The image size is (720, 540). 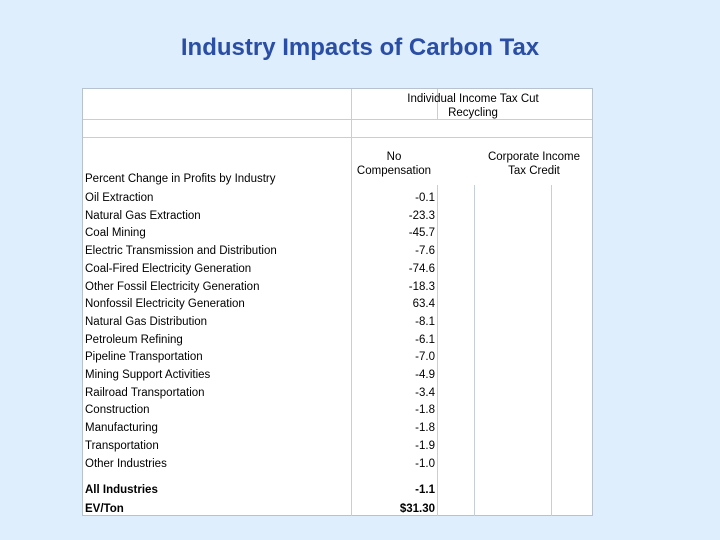 What do you see at coordinates (115, 233) in the screenshot?
I see `industry-label: Coal Mining` at bounding box center [115, 233].